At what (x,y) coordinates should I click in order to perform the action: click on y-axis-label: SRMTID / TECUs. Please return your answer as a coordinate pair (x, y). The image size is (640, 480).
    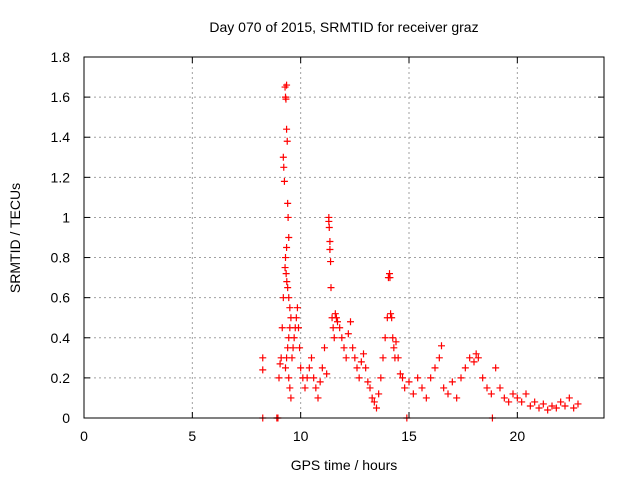
    Looking at the image, I should click on (15, 238).